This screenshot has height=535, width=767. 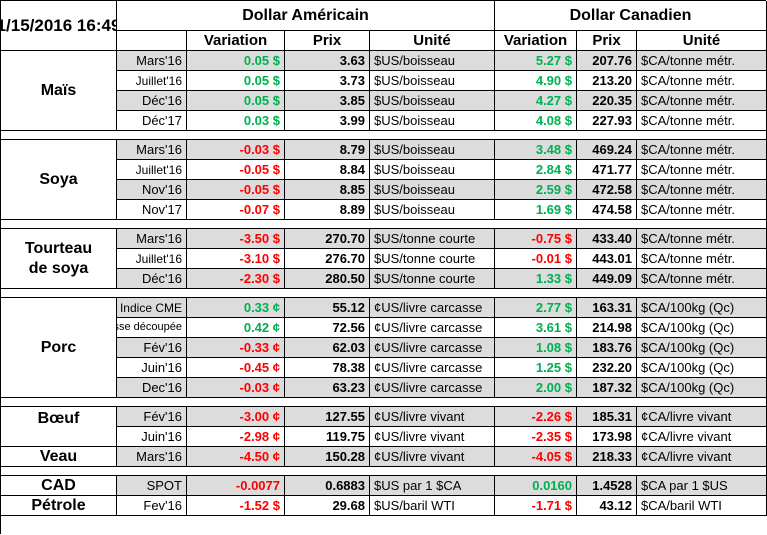 I want to click on cad-price: 472.58, so click(x=607, y=190).